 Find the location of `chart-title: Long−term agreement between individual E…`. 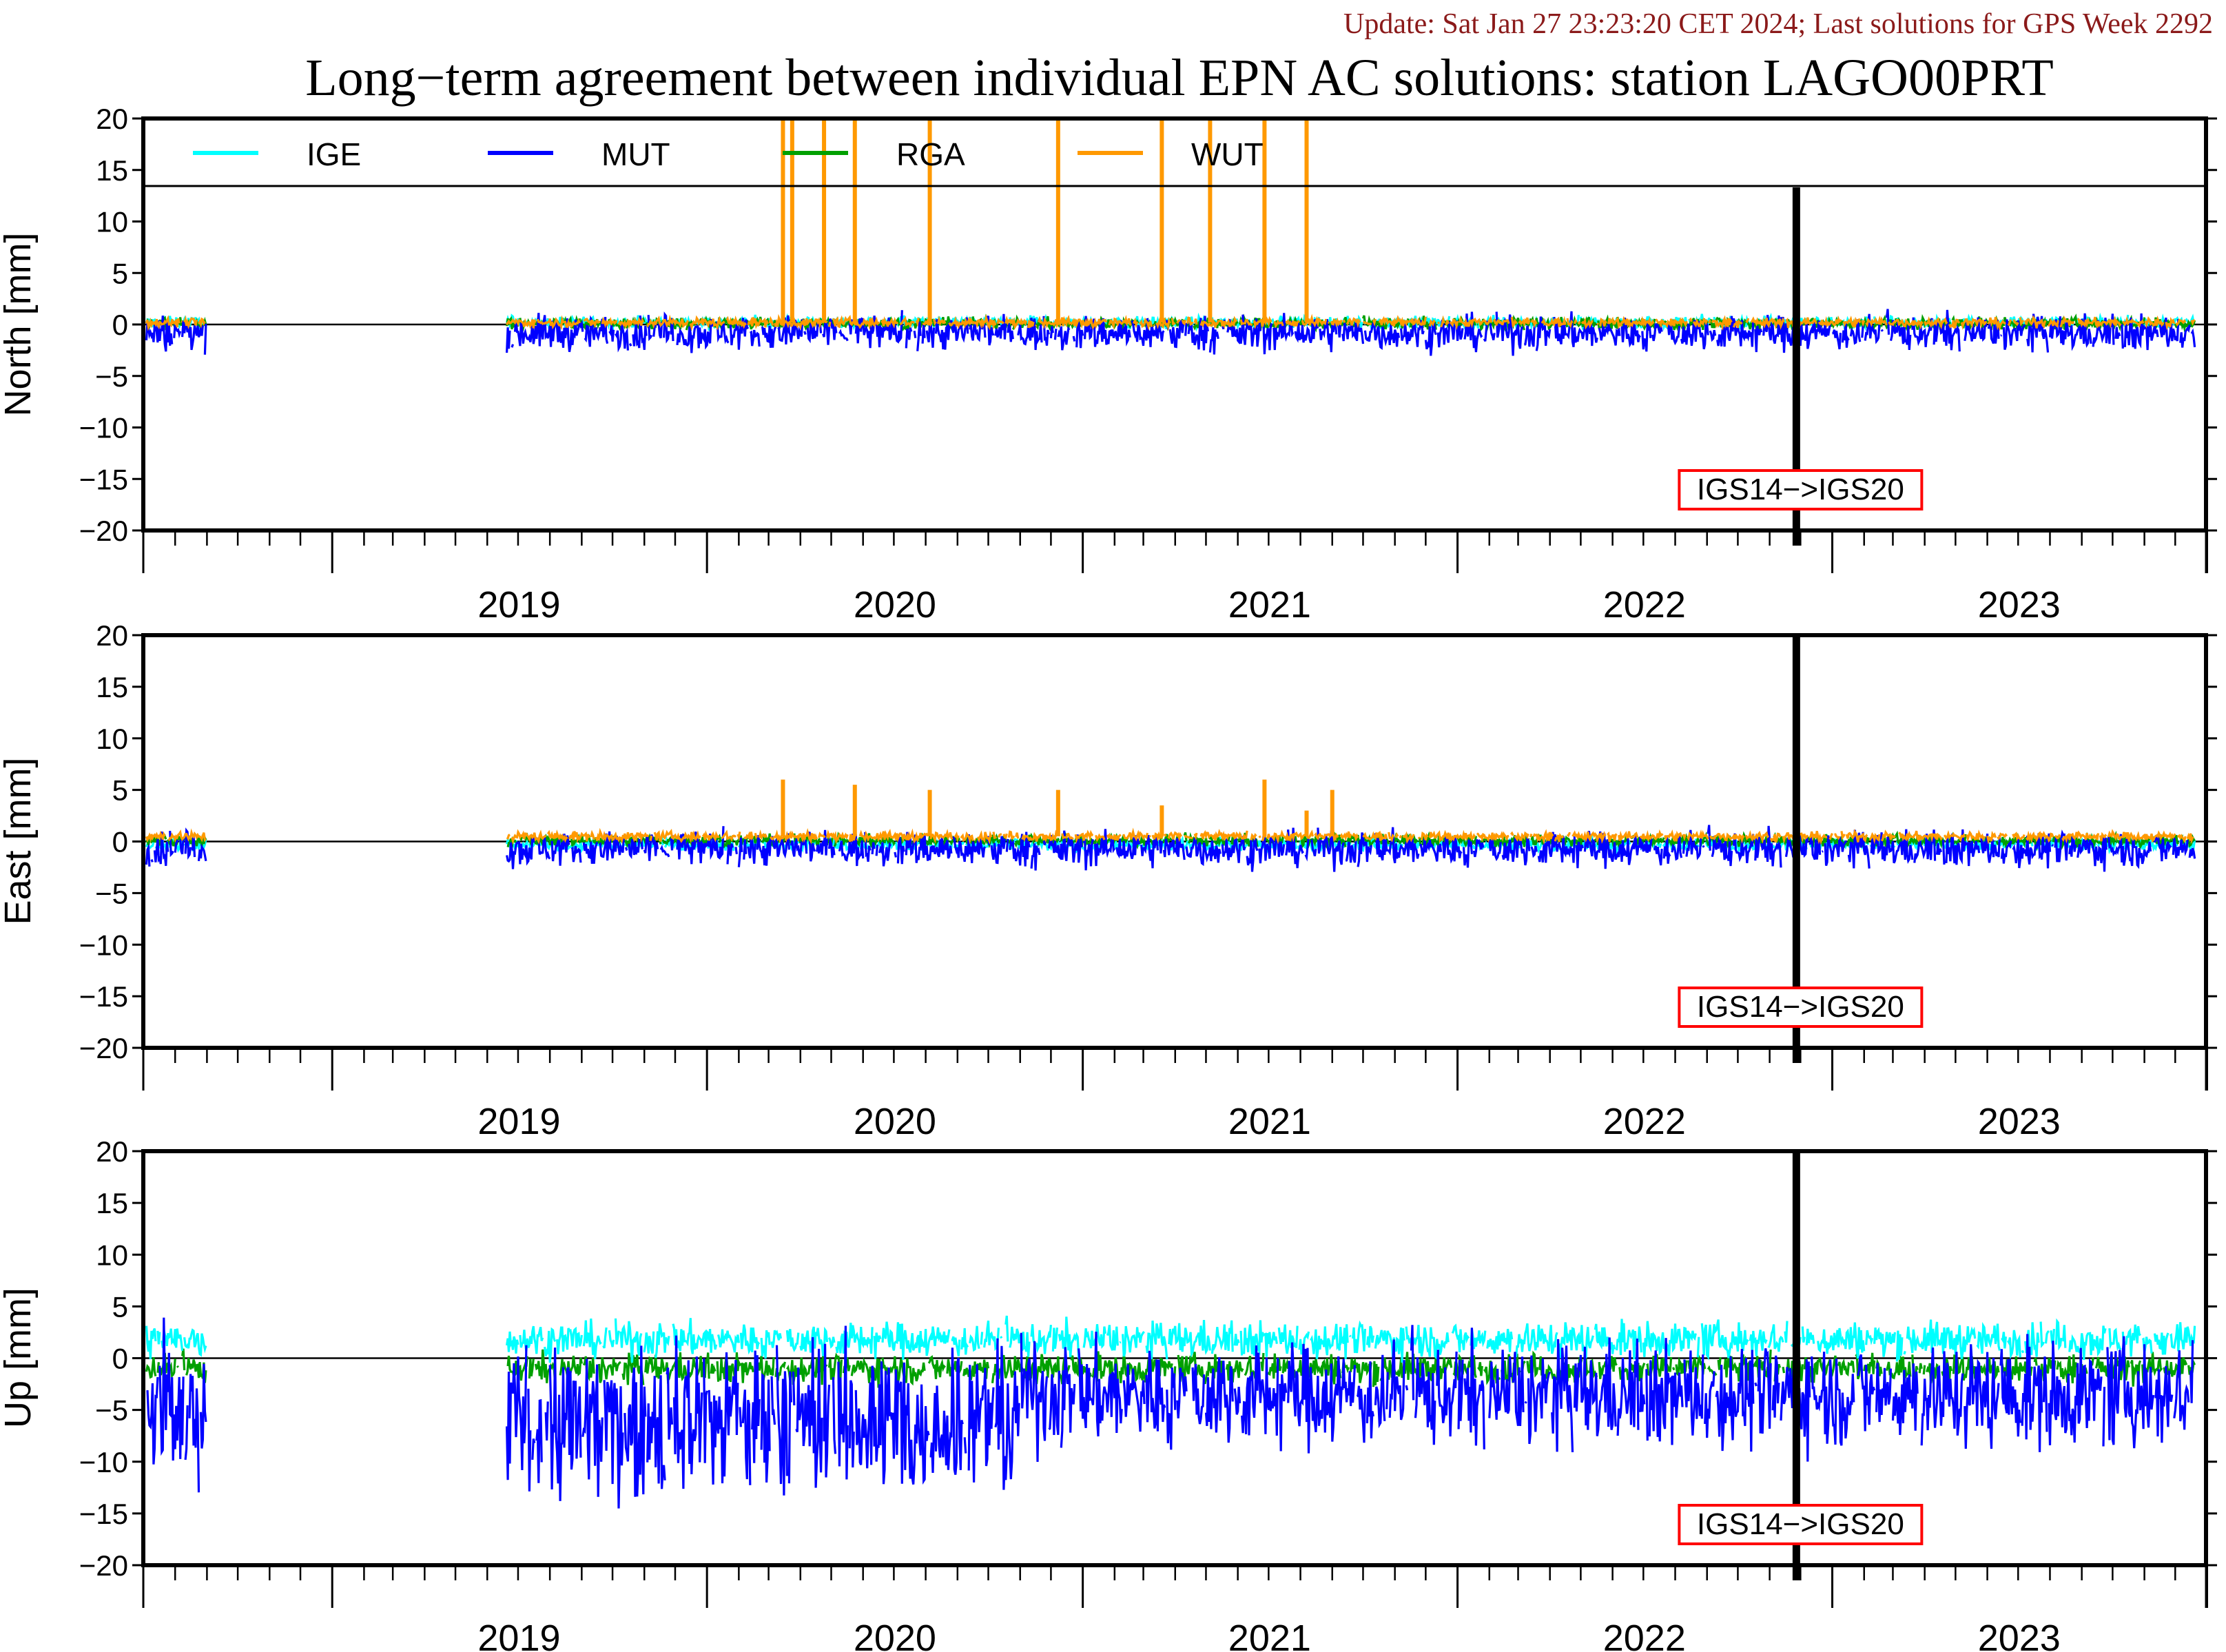

chart-title: Long−term agreement between individual E… is located at coordinates (1179, 78).